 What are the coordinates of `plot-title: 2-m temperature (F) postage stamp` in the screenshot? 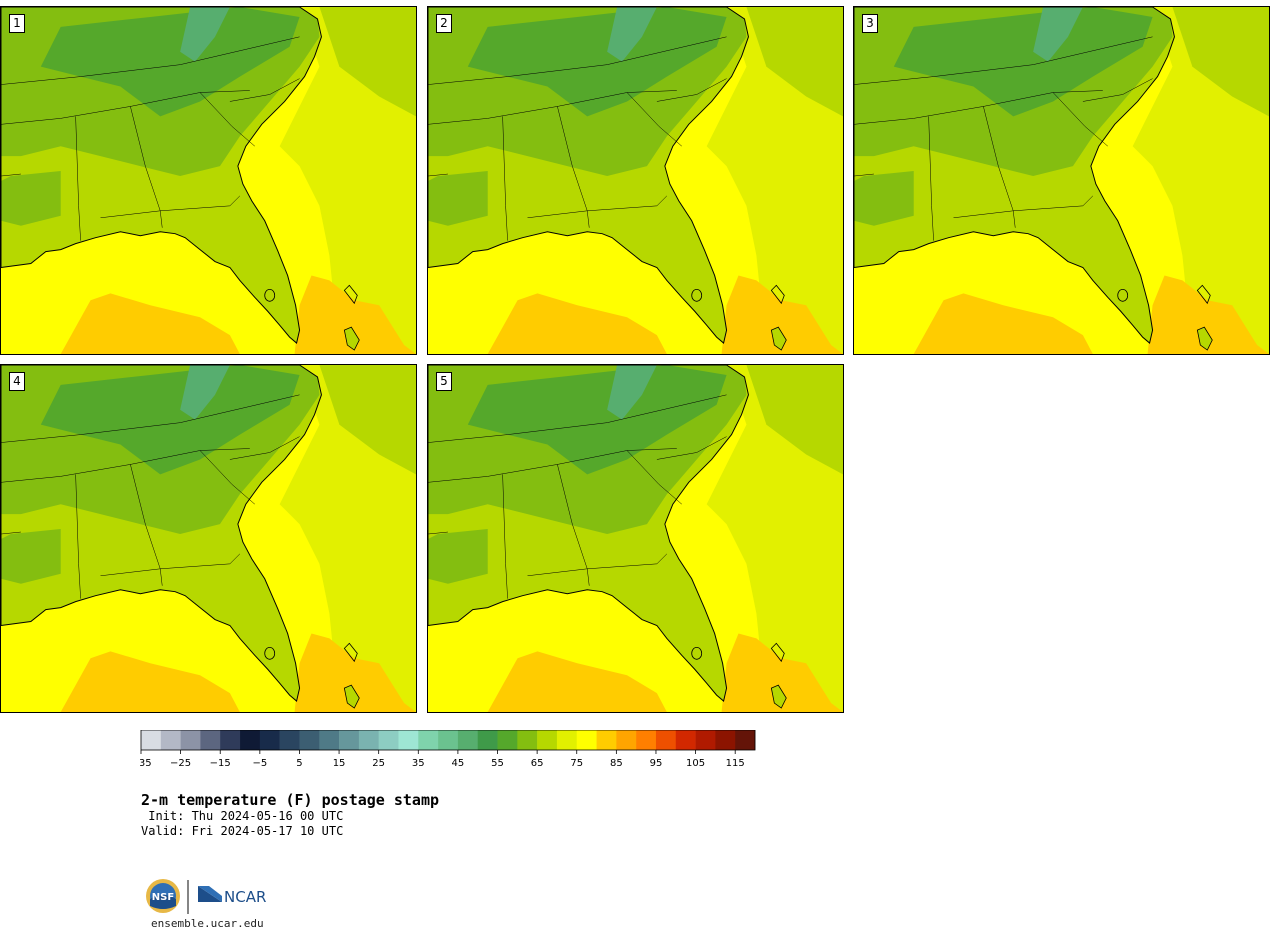 It's located at (290, 800).